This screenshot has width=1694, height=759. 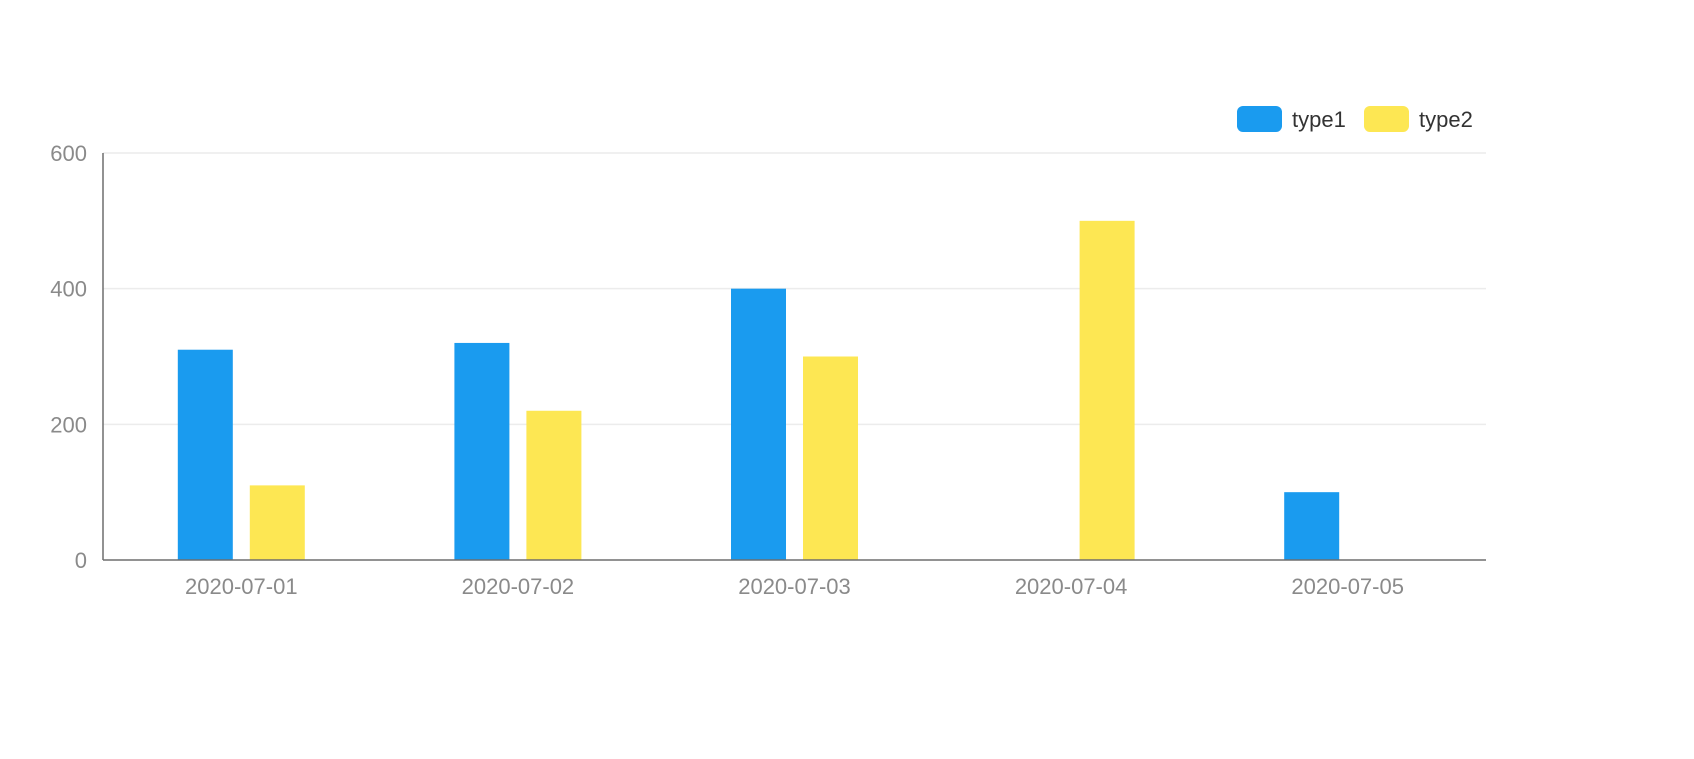 What do you see at coordinates (241, 586) in the screenshot?
I see `x-tick-label: 2020-07-01` at bounding box center [241, 586].